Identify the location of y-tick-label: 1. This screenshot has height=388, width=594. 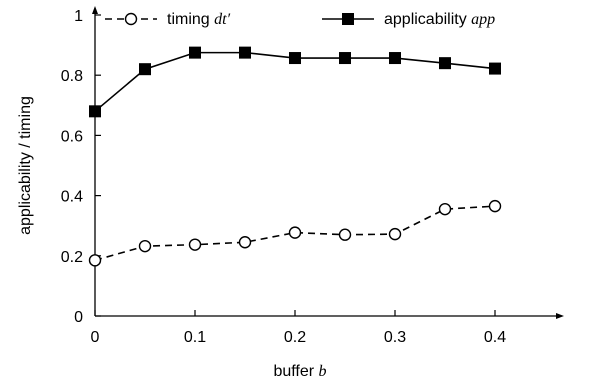
(78, 16).